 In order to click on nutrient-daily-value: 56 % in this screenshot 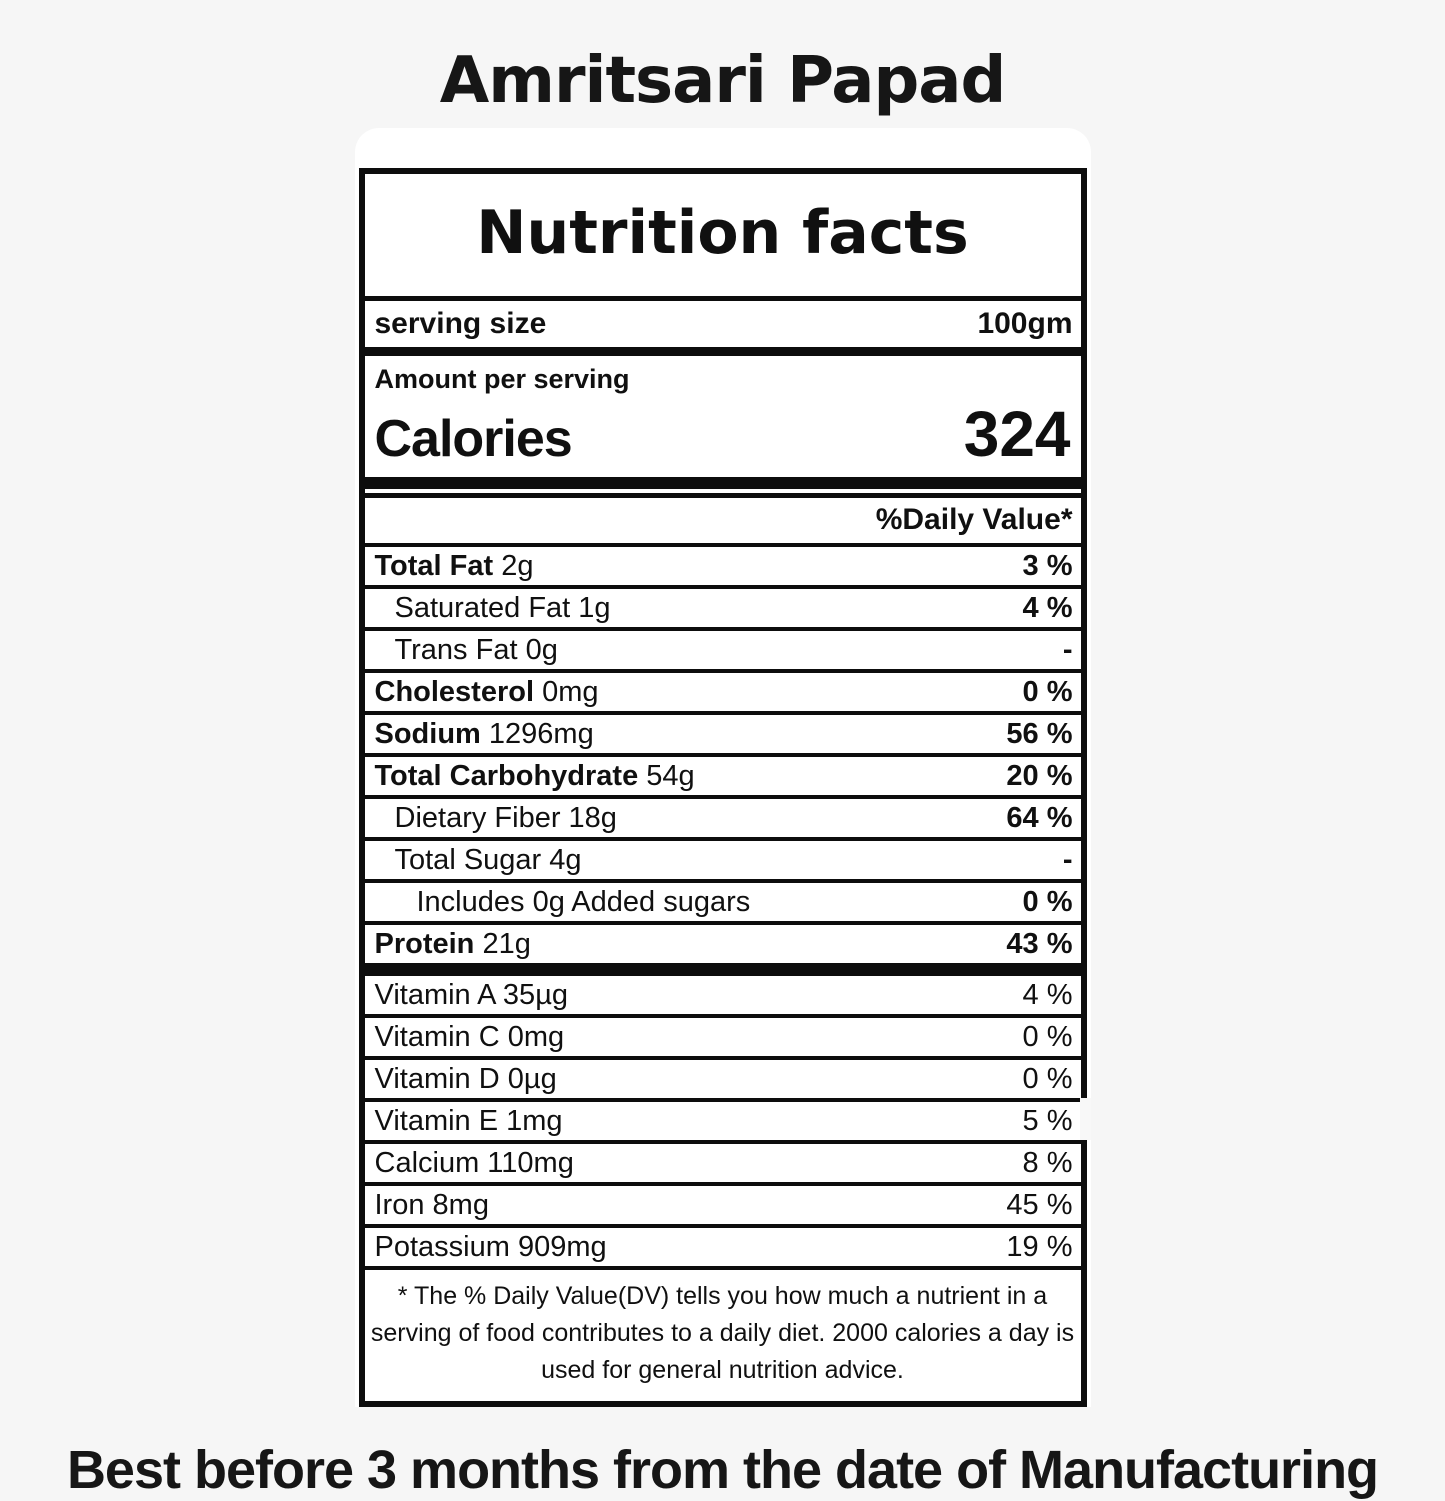, I will do `click(1039, 734)`.